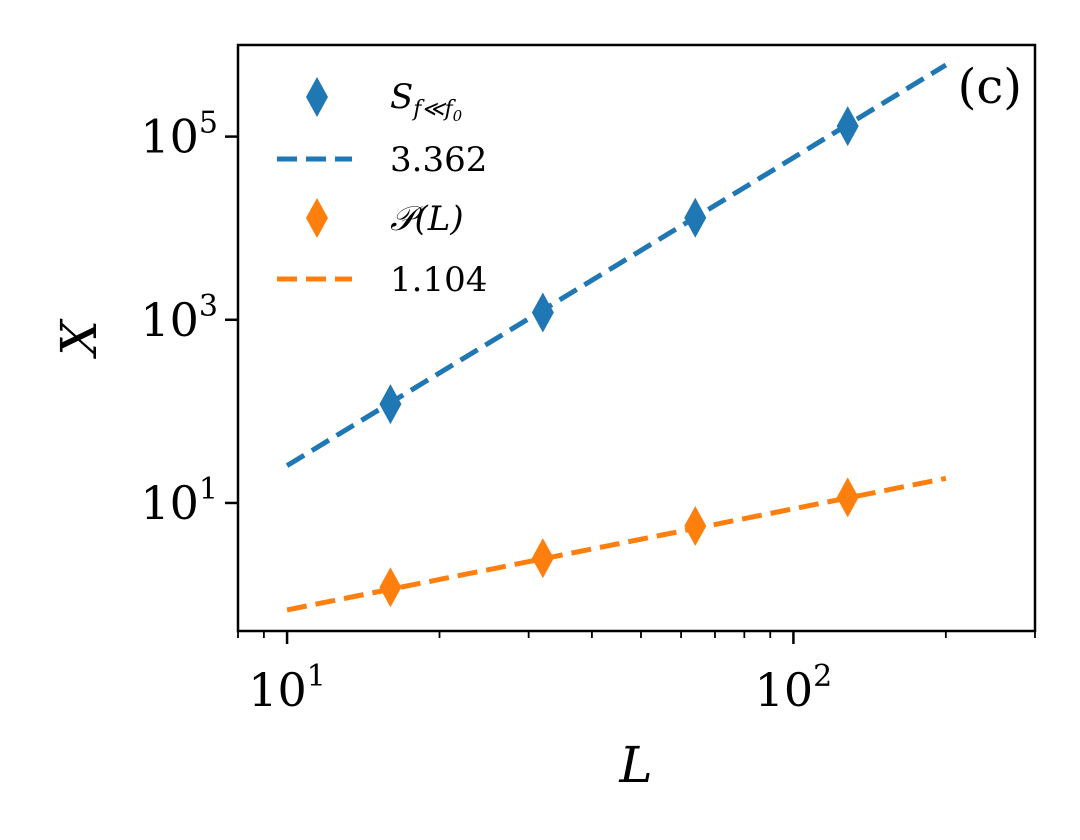 This screenshot has height=840, width=1080. Describe the element at coordinates (438, 280) in the screenshot. I see `legend-label-1104: 1.104` at that location.